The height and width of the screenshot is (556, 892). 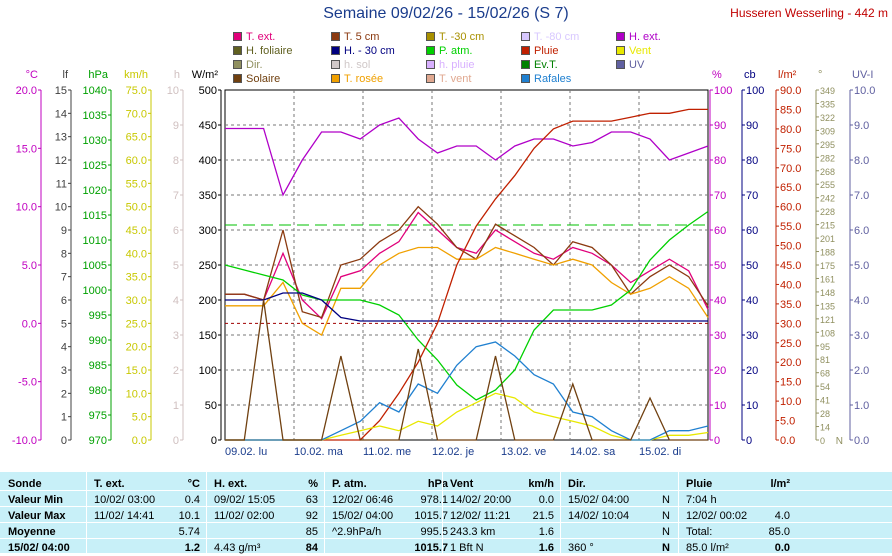 What do you see at coordinates (861, 371) in the screenshot?
I see `tick-label: 2.0` at bounding box center [861, 371].